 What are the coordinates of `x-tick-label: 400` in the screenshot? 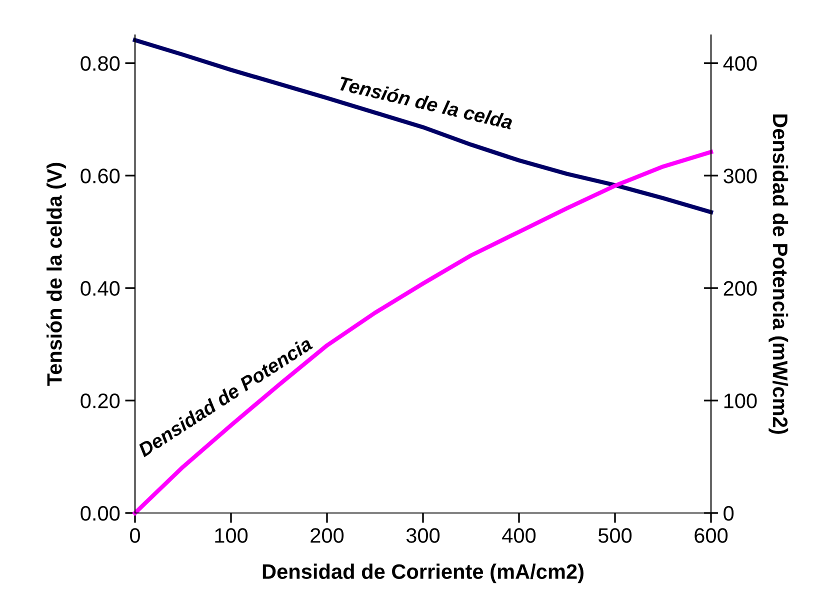 It's located at (519, 535).